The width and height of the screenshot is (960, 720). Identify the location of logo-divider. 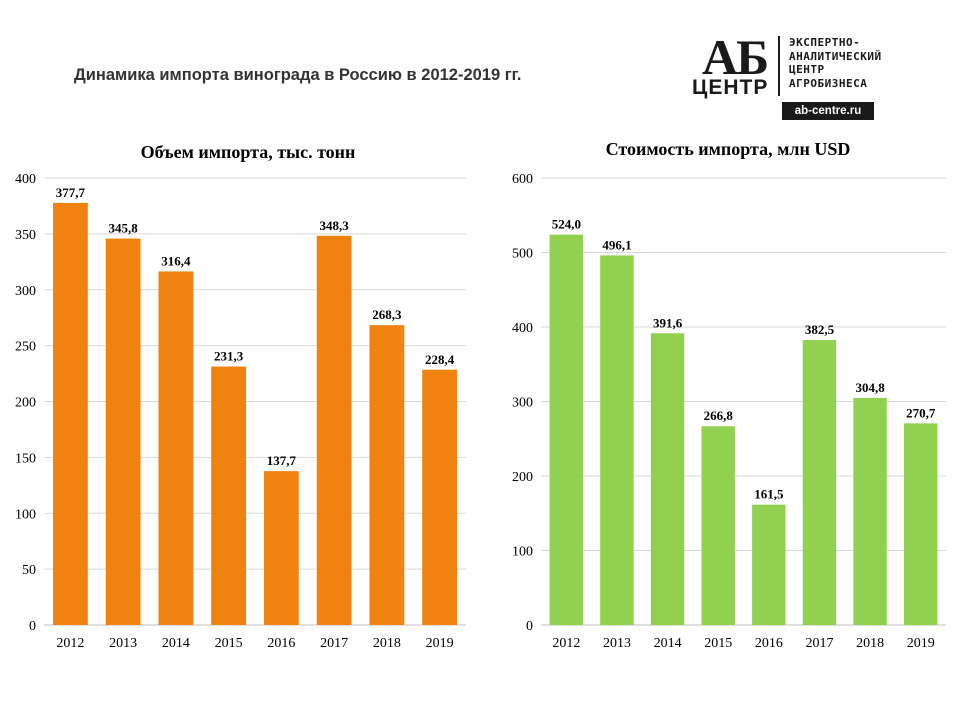
(779, 66).